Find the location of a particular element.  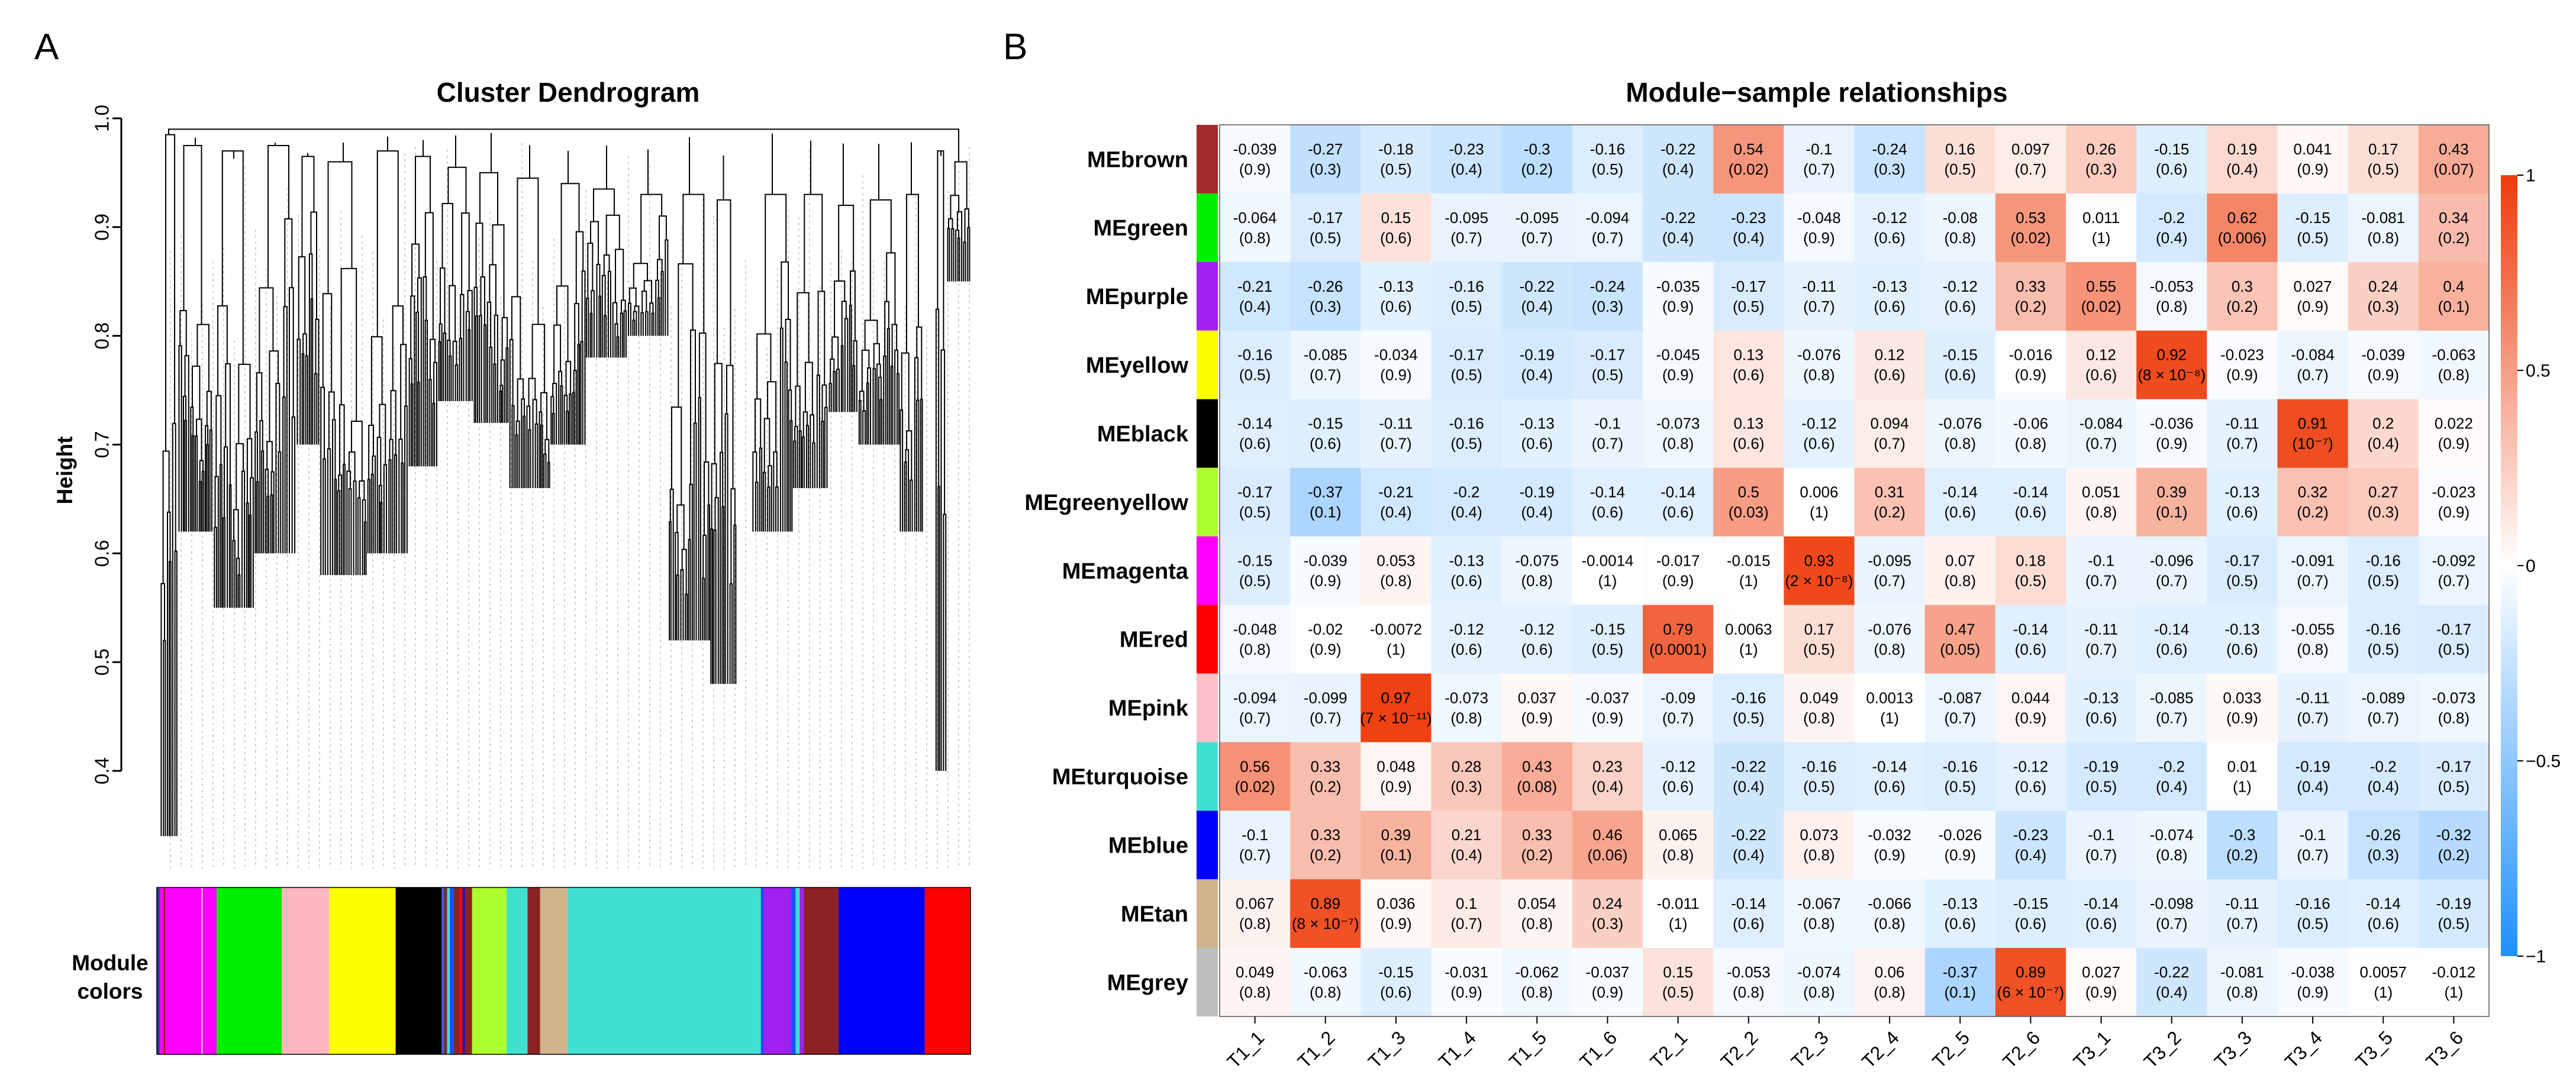

module-color-segment is located at coordinates (762, 970).